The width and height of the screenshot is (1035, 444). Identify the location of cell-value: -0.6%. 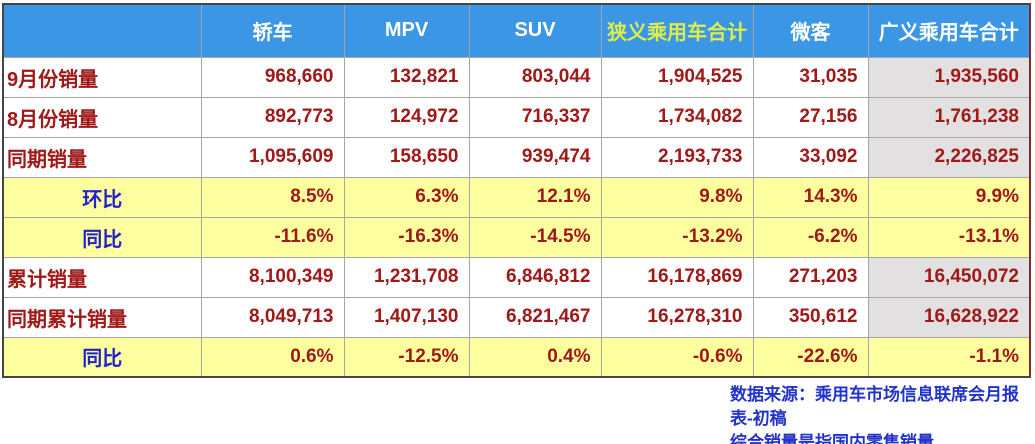
(677, 357).